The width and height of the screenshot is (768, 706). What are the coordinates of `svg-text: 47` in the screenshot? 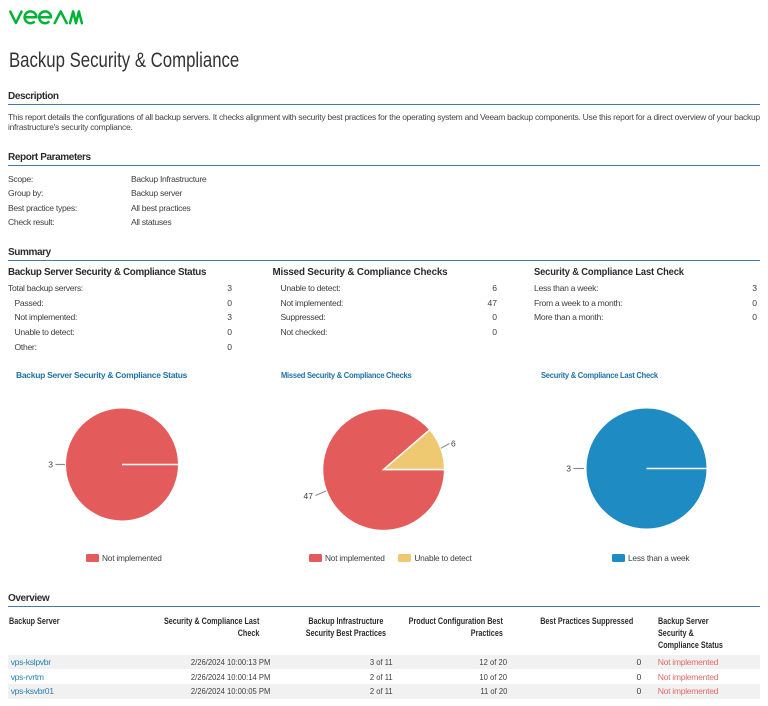 It's located at (309, 496).